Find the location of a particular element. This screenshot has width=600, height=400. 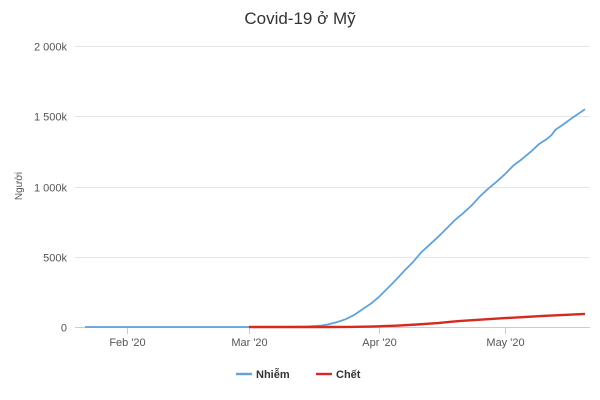

y-tick-label: 1 000k is located at coordinates (51, 189).